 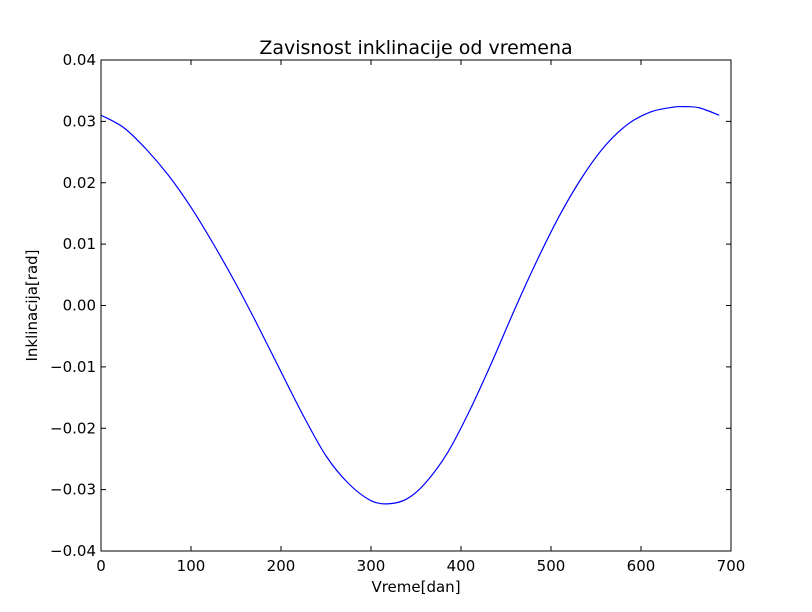 What do you see at coordinates (191, 566) in the screenshot?
I see `x-tick-label: 100` at bounding box center [191, 566].